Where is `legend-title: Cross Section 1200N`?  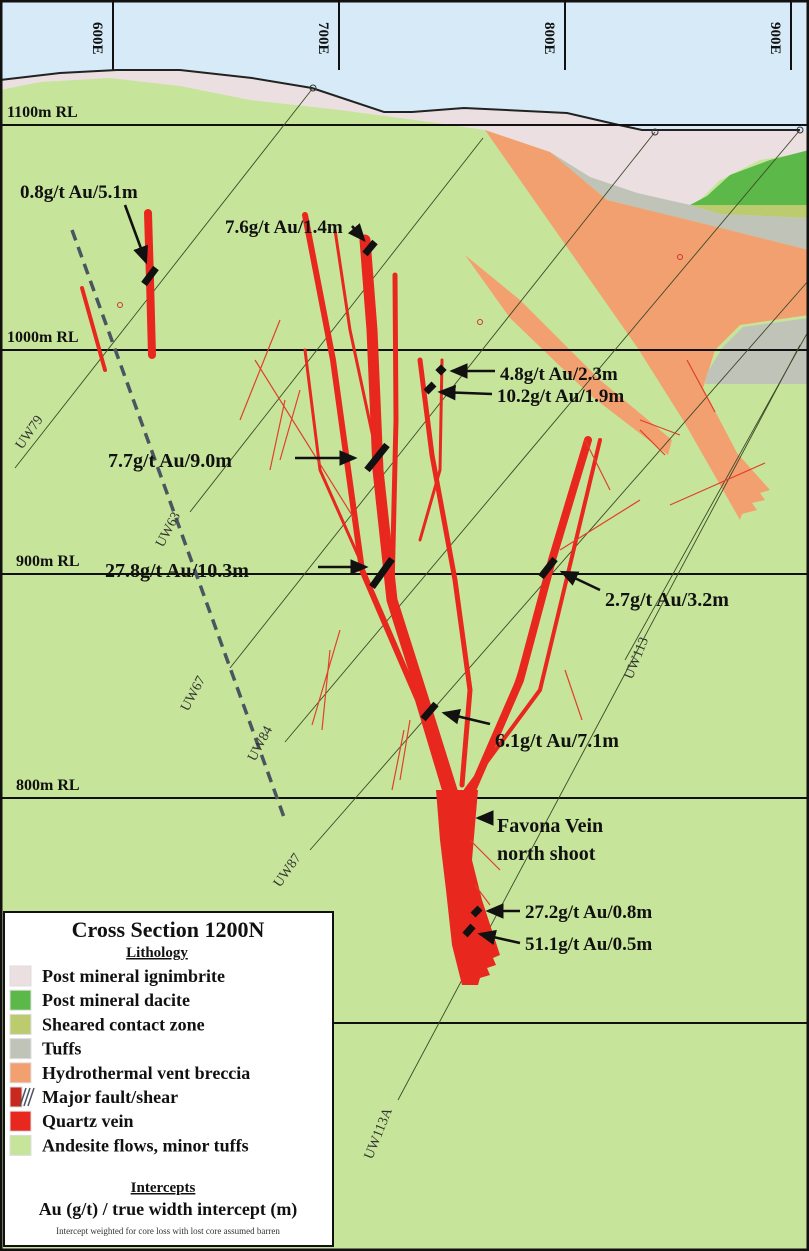
legend-title: Cross Section 1200N is located at coordinates (168, 929).